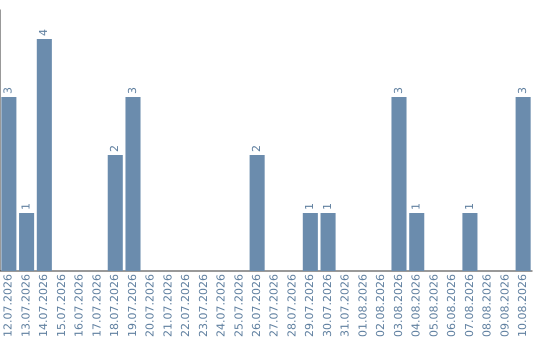 This screenshot has width=540, height=340. What do you see at coordinates (43, 306) in the screenshot?
I see `x-tick-label: 14.07.2026` at bounding box center [43, 306].